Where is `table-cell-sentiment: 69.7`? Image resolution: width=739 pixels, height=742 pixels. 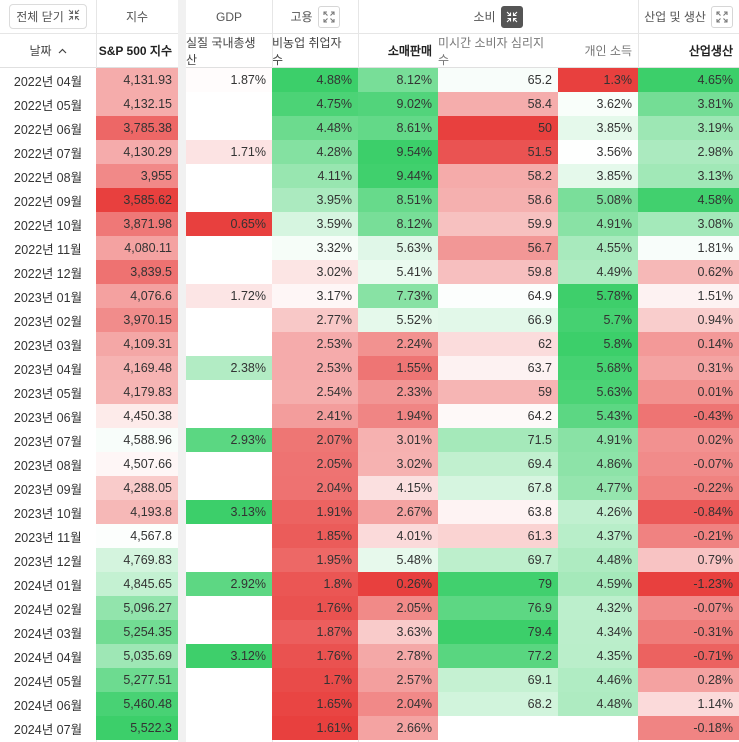
table-cell-sentiment: 69.7 is located at coordinates (498, 560).